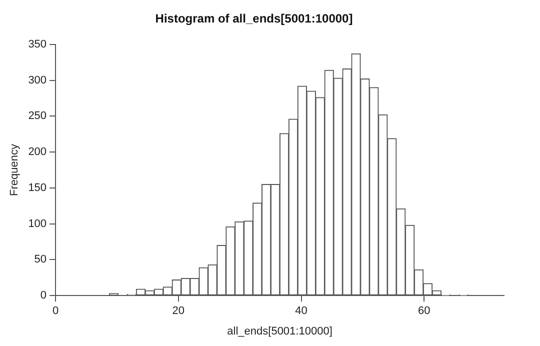 This screenshot has height=346, width=540. What do you see at coordinates (14, 170) in the screenshot?
I see `y-axis-title: Frequency` at bounding box center [14, 170].